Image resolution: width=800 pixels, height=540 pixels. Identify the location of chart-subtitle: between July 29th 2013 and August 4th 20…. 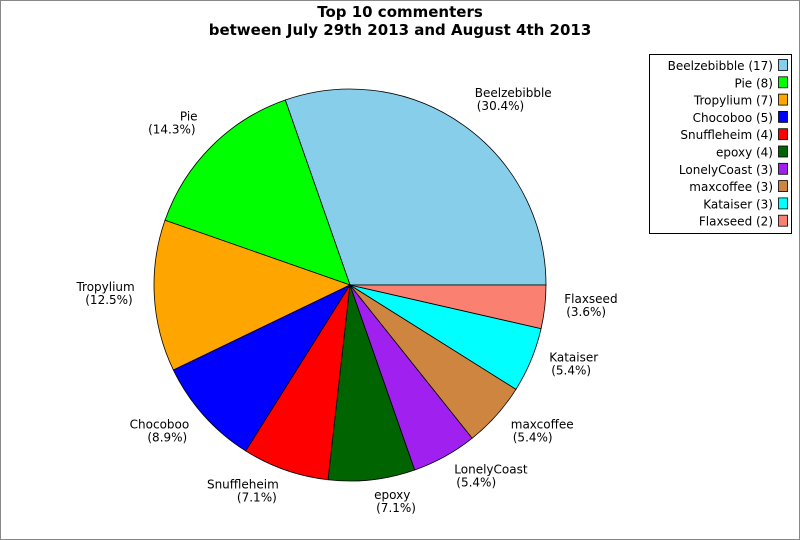
(400, 30).